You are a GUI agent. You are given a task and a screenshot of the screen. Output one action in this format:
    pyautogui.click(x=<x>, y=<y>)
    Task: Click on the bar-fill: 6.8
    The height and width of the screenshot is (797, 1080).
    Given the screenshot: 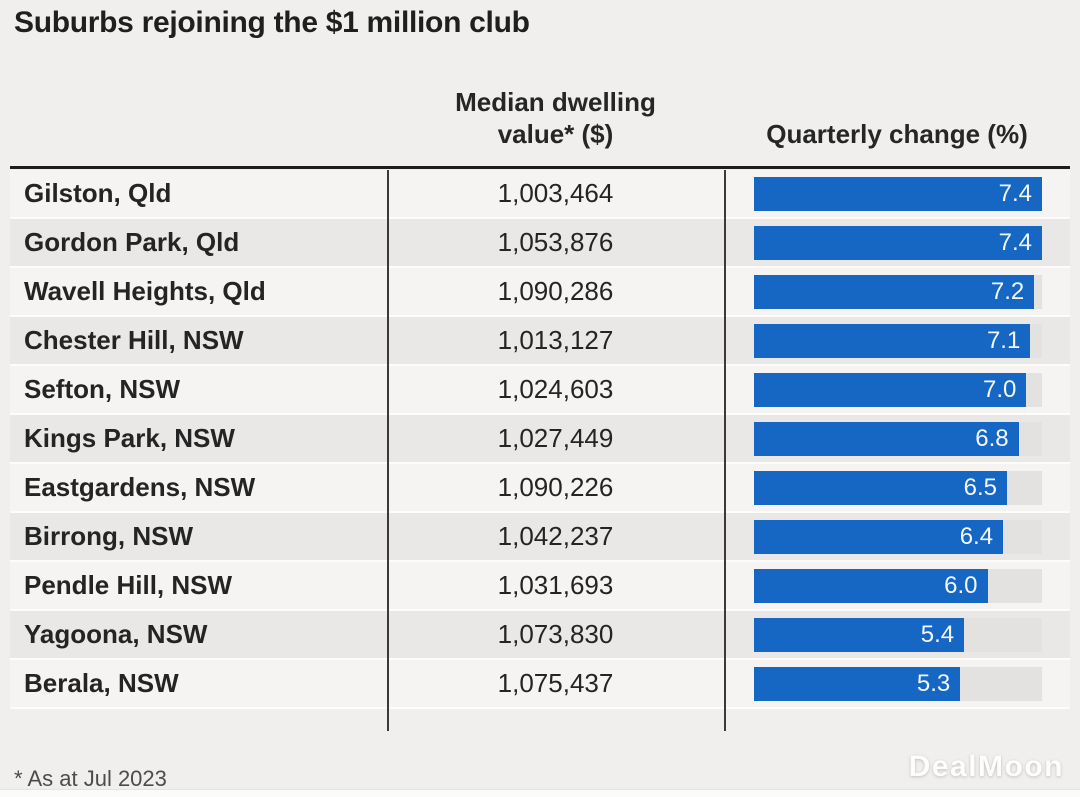 What is the action you would take?
    pyautogui.click(x=886, y=438)
    